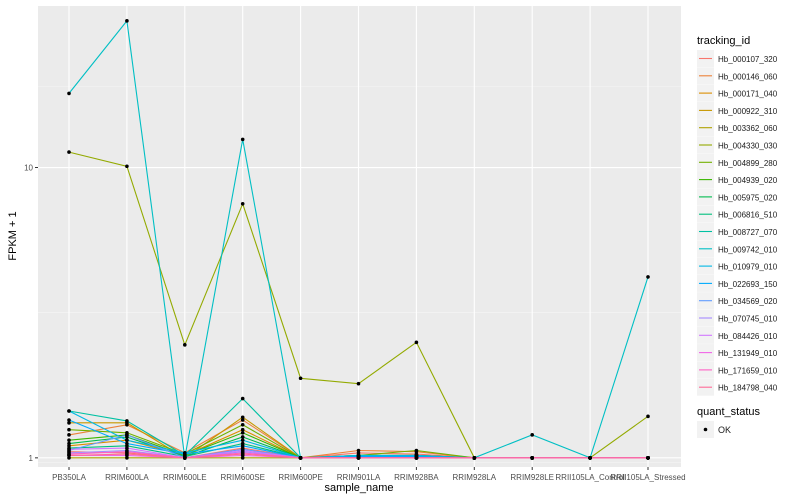 This screenshot has height=500, width=800. I want to click on legend-item: Hb_003362_060, so click(737, 128).